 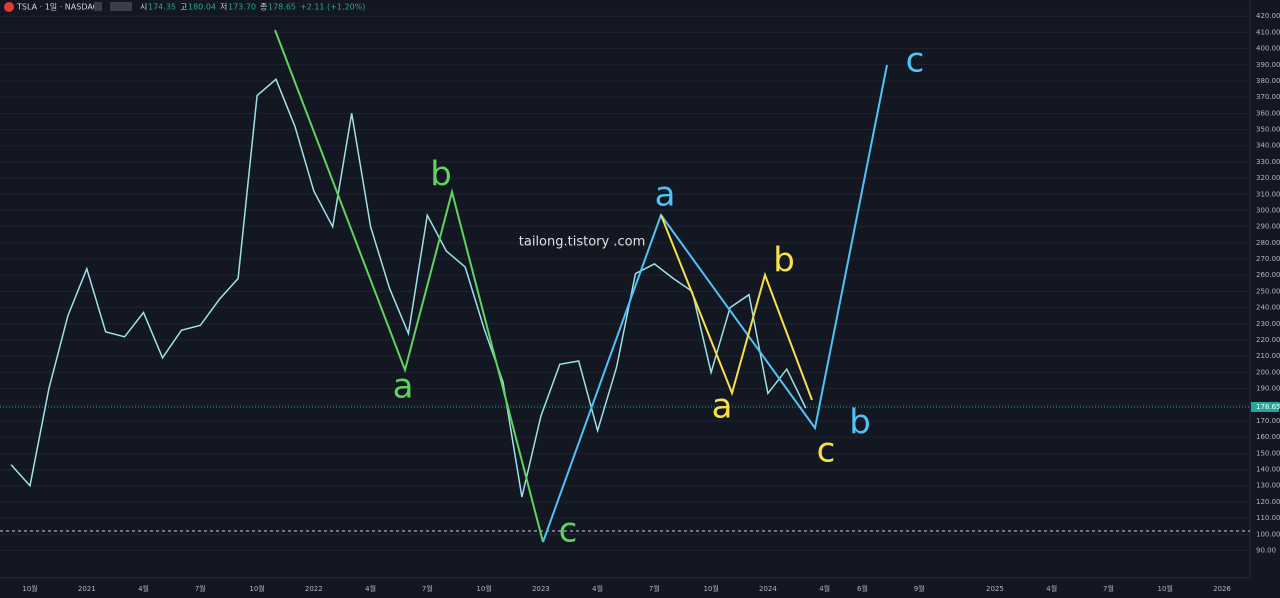 I want to click on y-tick-label: 230.00, so click(x=1268, y=324).